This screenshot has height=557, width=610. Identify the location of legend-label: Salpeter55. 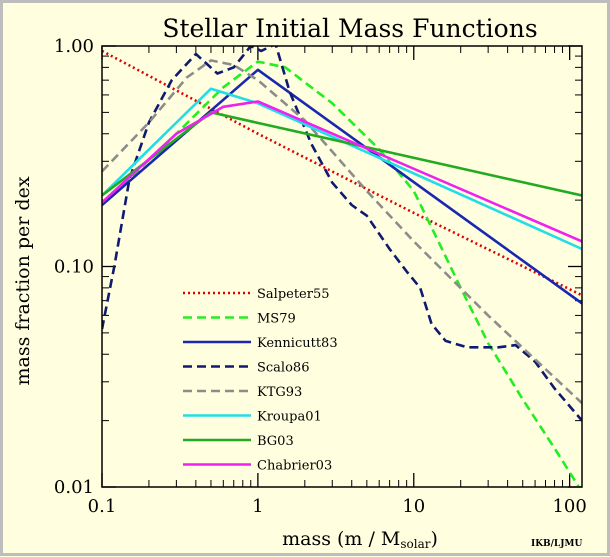
(293, 294).